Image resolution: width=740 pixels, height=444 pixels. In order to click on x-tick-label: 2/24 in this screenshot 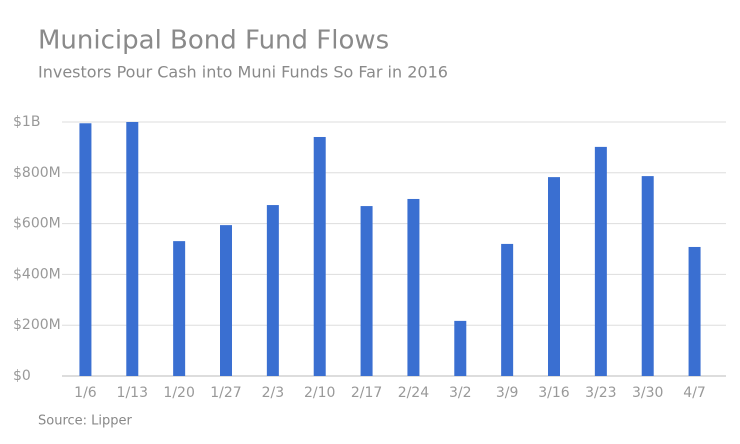, I will do `click(414, 393)`.